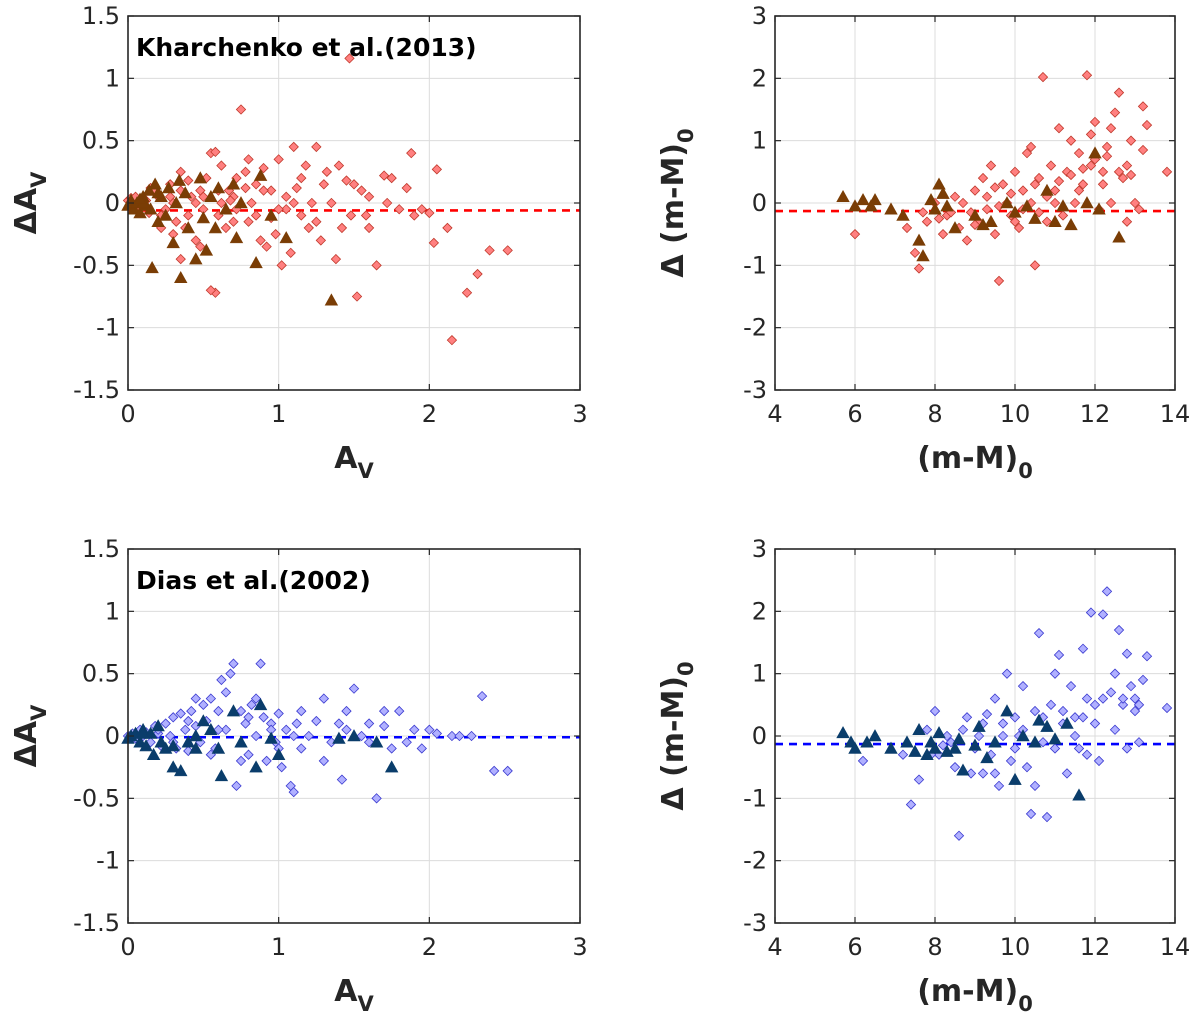 This screenshot has height=1030, width=1200. Describe the element at coordinates (429, 414) in the screenshot. I see `x-tick-label: 2` at that location.